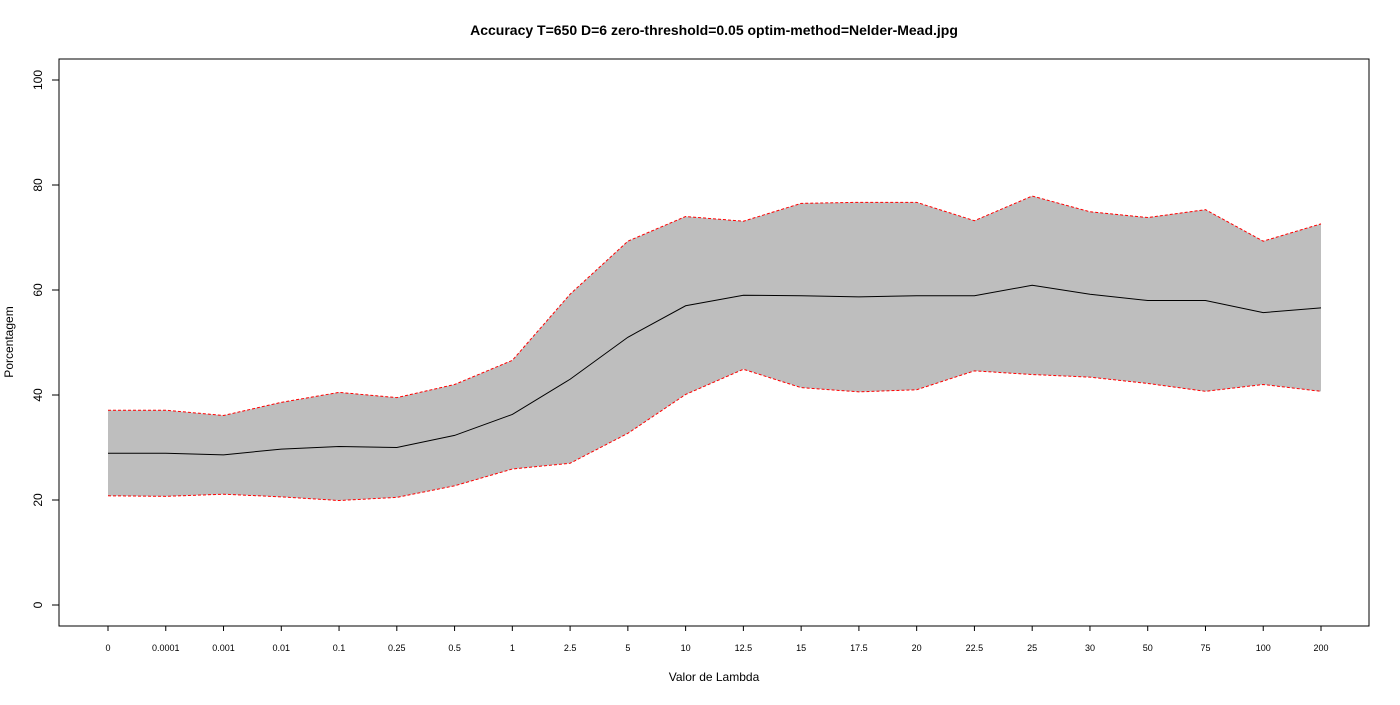 The height and width of the screenshot is (705, 1400). I want to click on y-tick-label: 60, so click(38, 290).